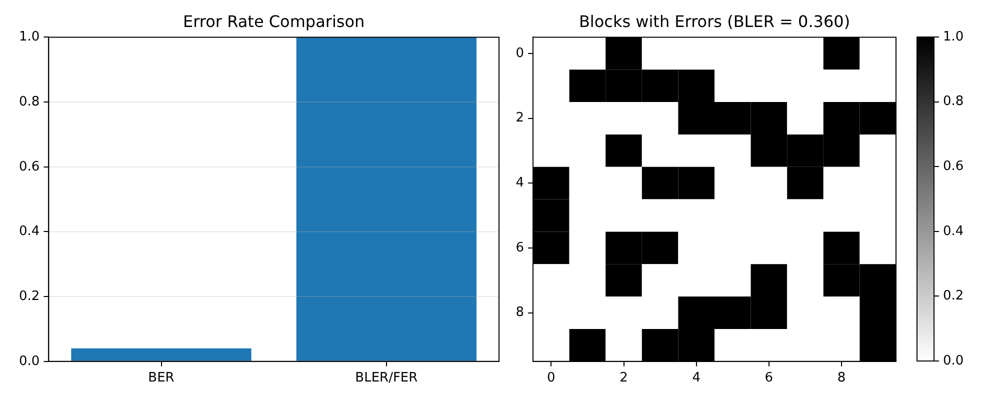 The width and height of the screenshot is (1000, 400). I want to click on color-bar-label: 0.4, so click(953, 231).